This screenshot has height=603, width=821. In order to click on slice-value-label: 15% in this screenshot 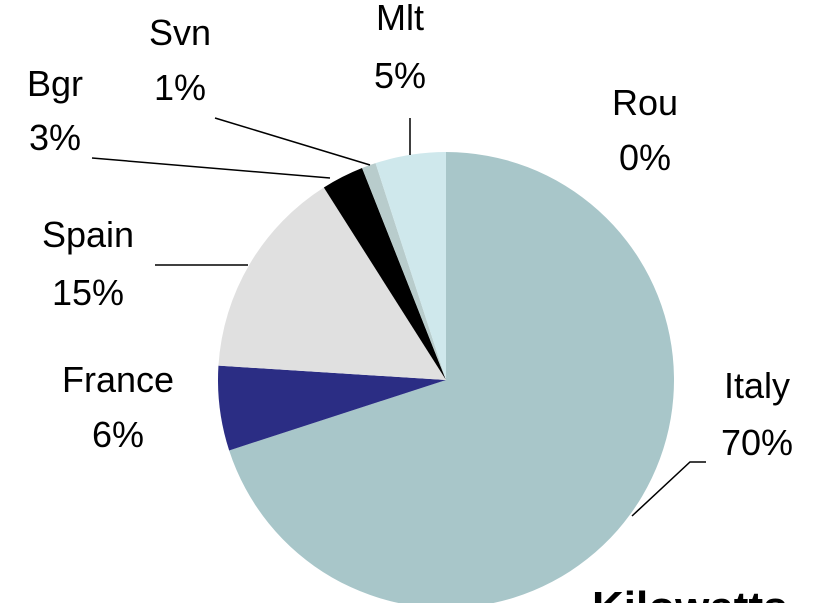, I will do `click(88, 292)`.